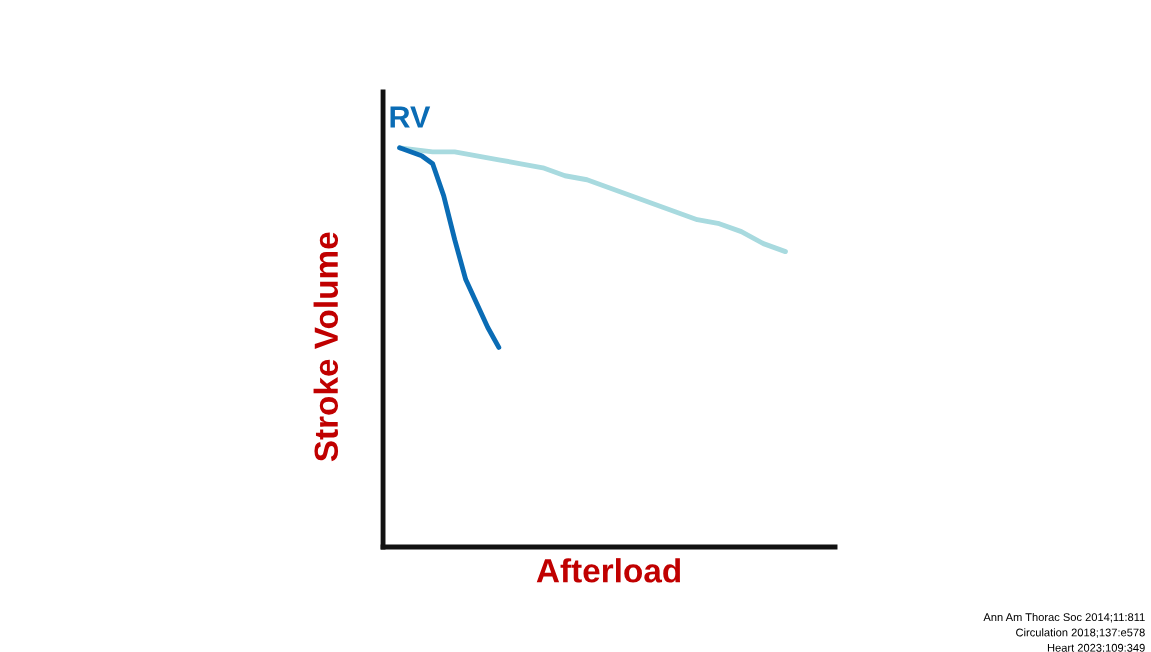 The width and height of the screenshot is (1151, 652). Describe the element at coordinates (608, 570) in the screenshot. I see `x-axis-title: Afterload` at that location.